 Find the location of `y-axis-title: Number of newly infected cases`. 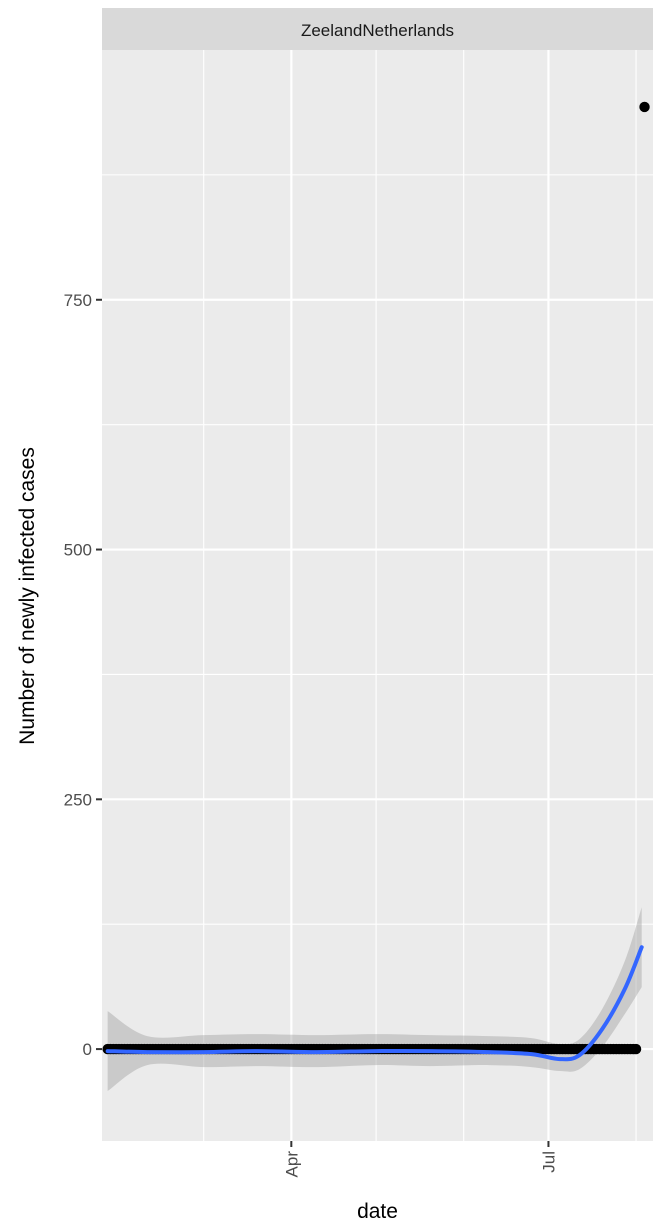

y-axis-title: Number of newly infected cases is located at coordinates (27, 596).